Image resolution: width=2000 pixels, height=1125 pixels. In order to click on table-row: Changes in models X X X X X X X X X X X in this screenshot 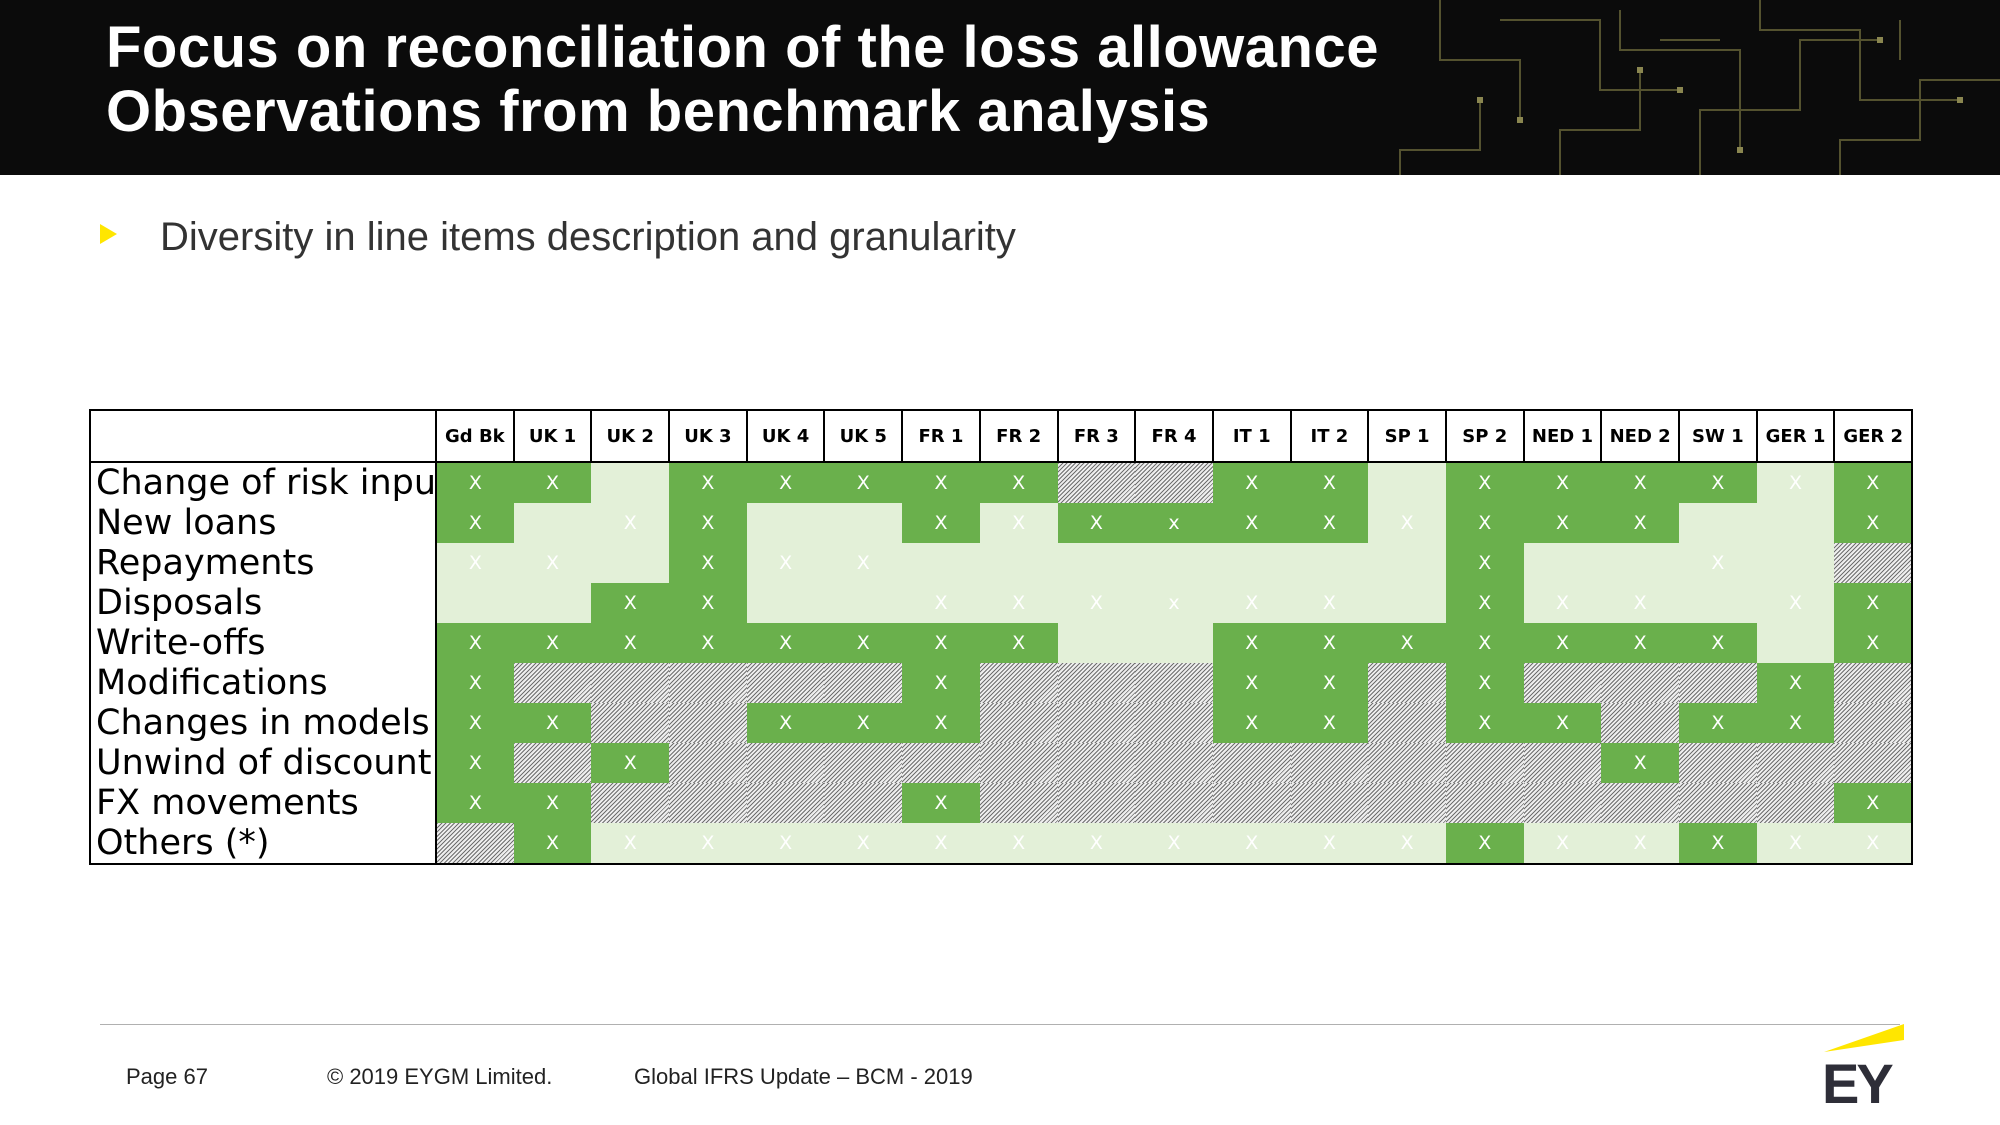, I will do `click(1001, 723)`.